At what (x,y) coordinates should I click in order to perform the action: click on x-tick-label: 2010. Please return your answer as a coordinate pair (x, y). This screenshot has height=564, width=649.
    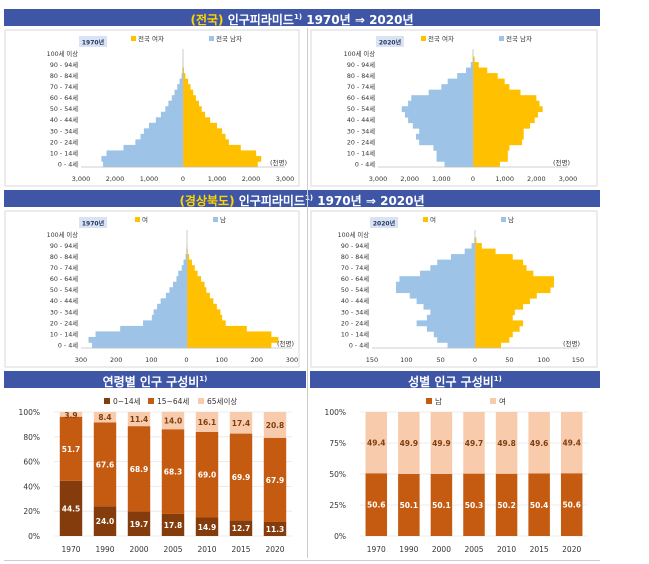
    Looking at the image, I should click on (506, 549).